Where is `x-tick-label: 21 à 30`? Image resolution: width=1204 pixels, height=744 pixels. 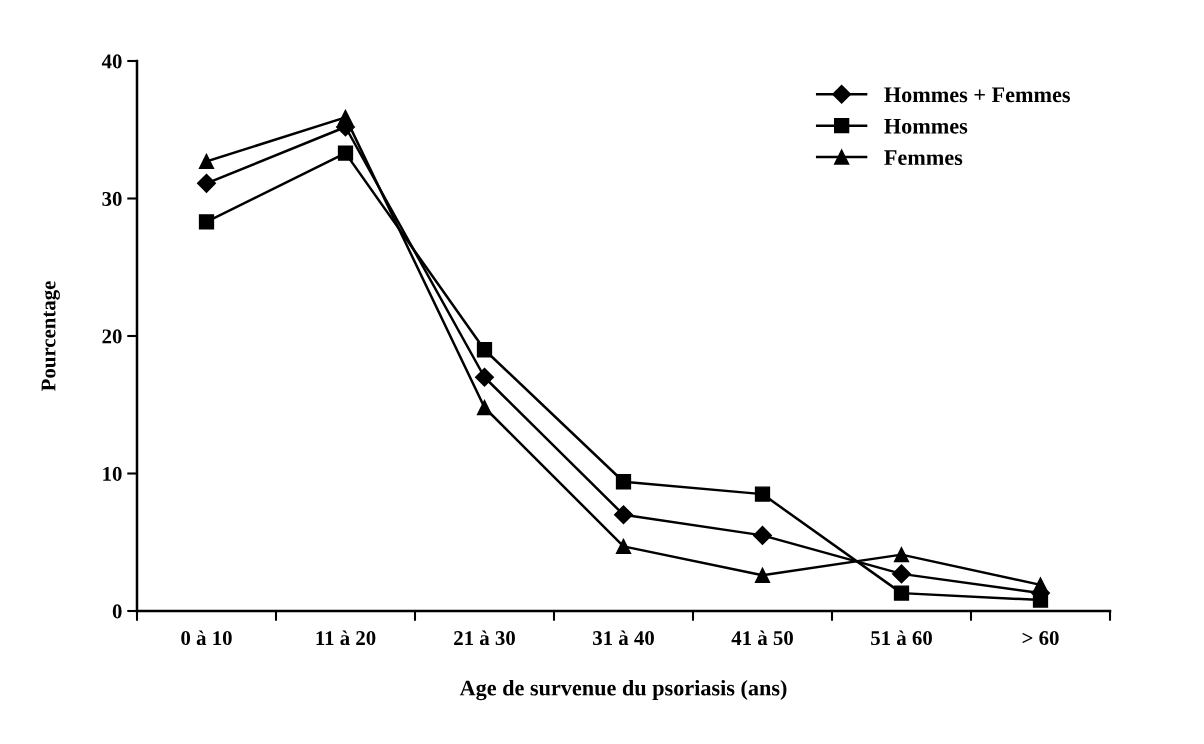 x-tick-label: 21 à 30 is located at coordinates (484, 638).